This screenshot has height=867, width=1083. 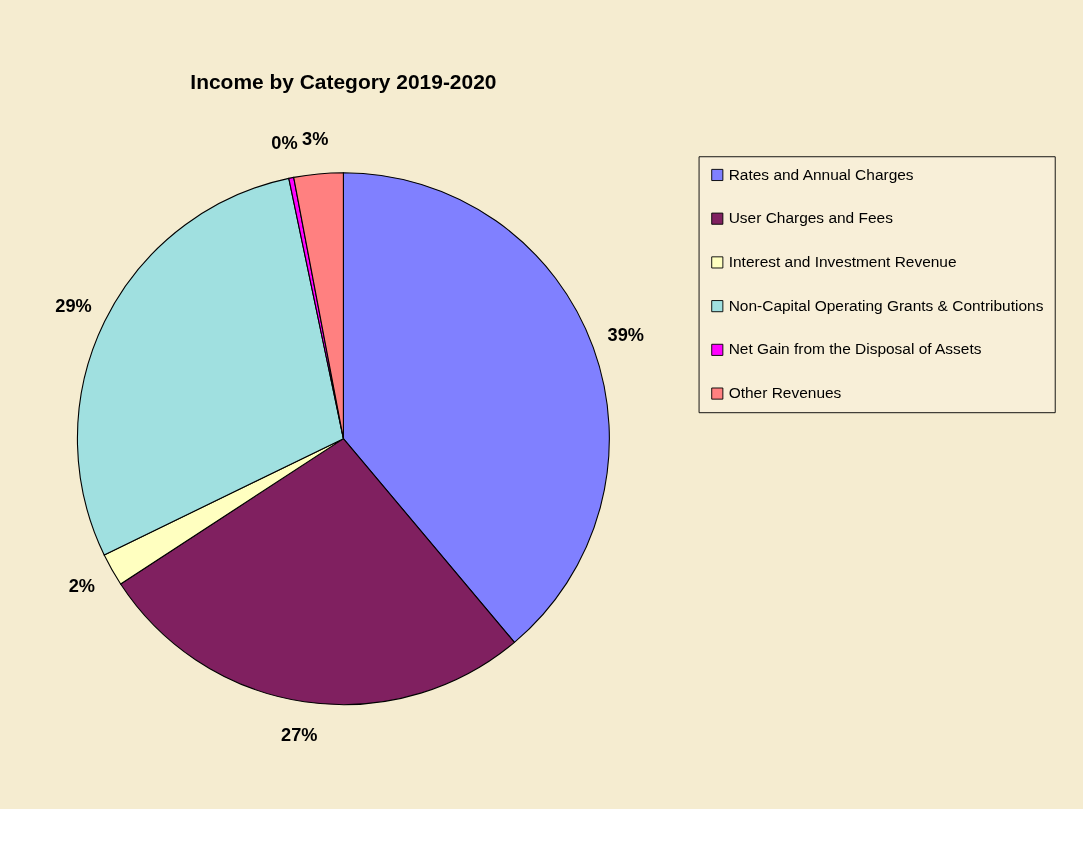 I want to click on data-label: 29%, so click(x=73, y=305).